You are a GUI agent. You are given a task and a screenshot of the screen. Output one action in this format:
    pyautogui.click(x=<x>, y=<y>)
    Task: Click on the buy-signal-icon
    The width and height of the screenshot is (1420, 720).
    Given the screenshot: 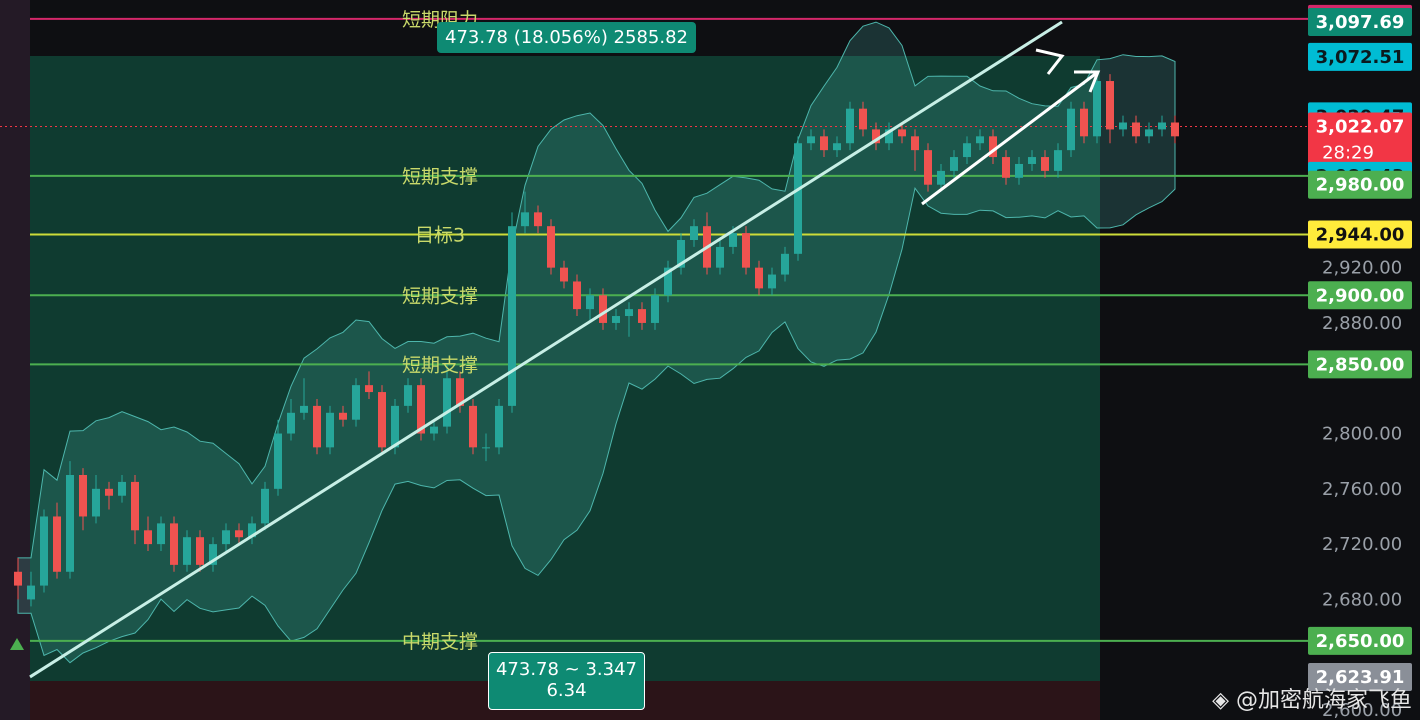 What is the action you would take?
    pyautogui.click(x=17, y=644)
    